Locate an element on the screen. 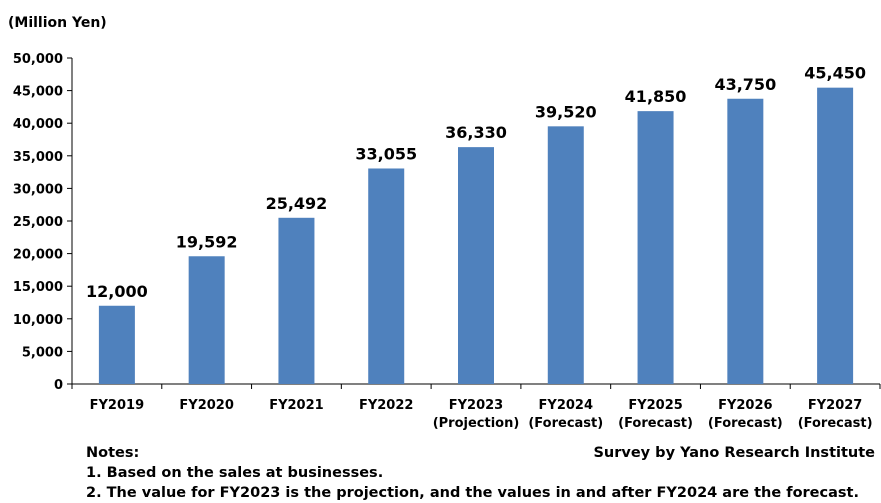 The height and width of the screenshot is (503, 881). x-category-label: FY2024 is located at coordinates (566, 405).